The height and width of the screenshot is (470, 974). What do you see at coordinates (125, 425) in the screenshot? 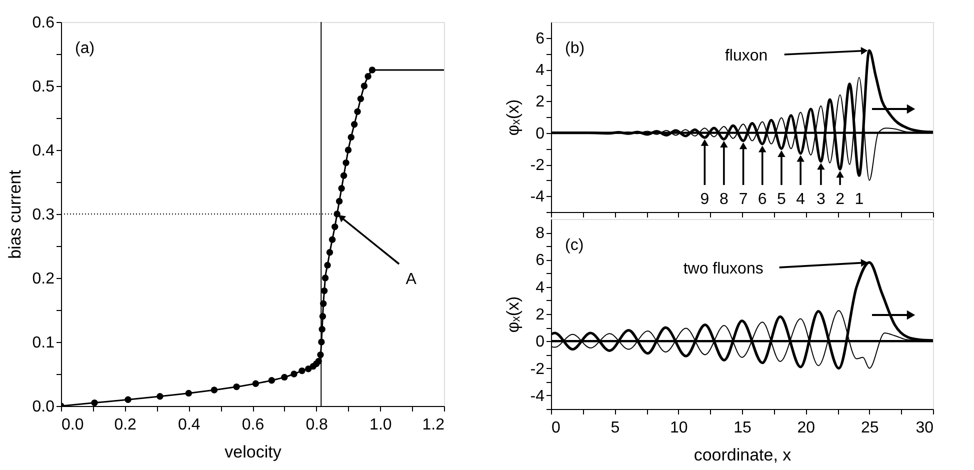
I see `x-tick-label: 0.2` at bounding box center [125, 425].